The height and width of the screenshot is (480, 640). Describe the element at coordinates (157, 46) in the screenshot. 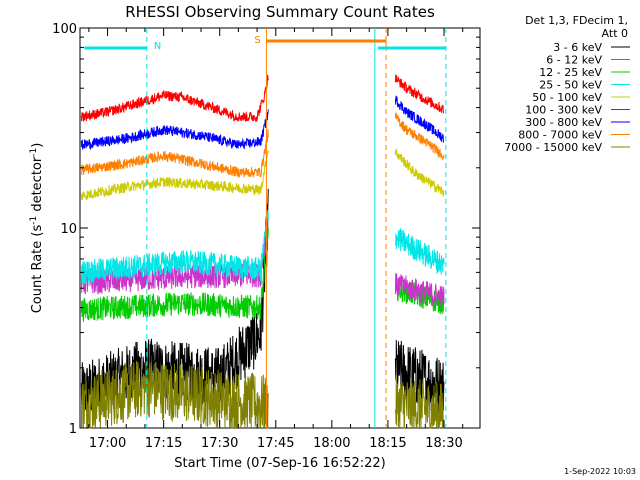

I see `annotation-n: N` at that location.